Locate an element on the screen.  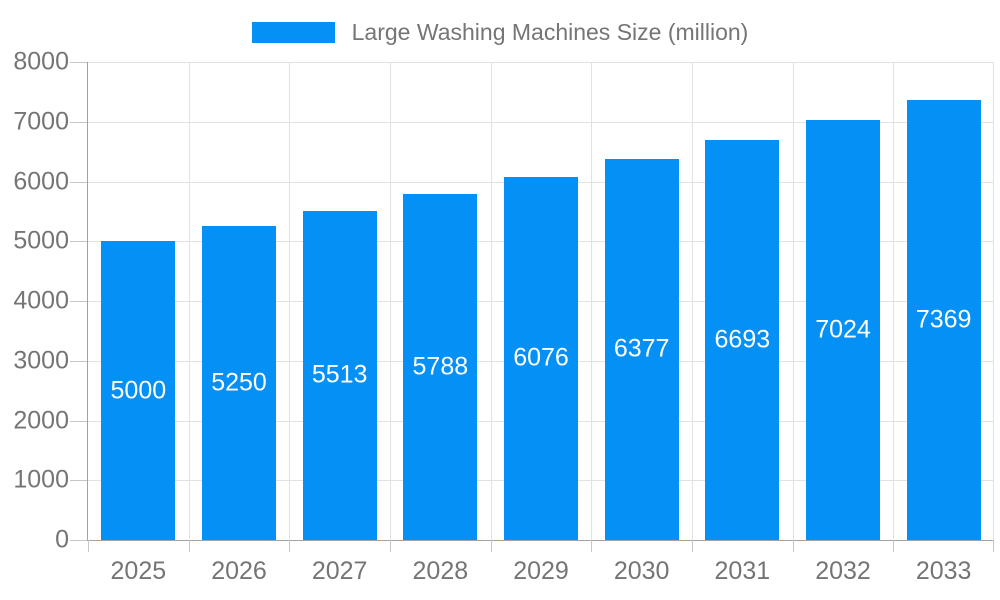
bar-value-label: 6693 is located at coordinates (742, 339).